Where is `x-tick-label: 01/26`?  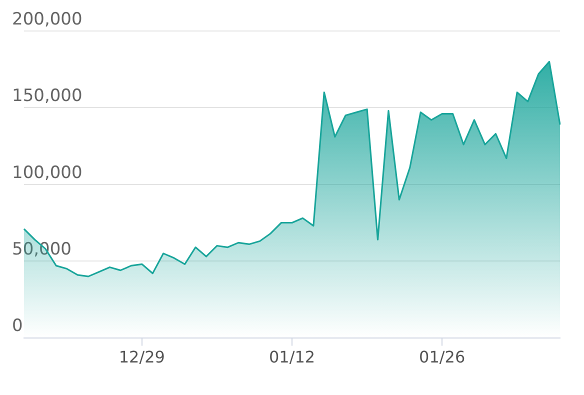
x-tick-label: 01/26 is located at coordinates (442, 357).